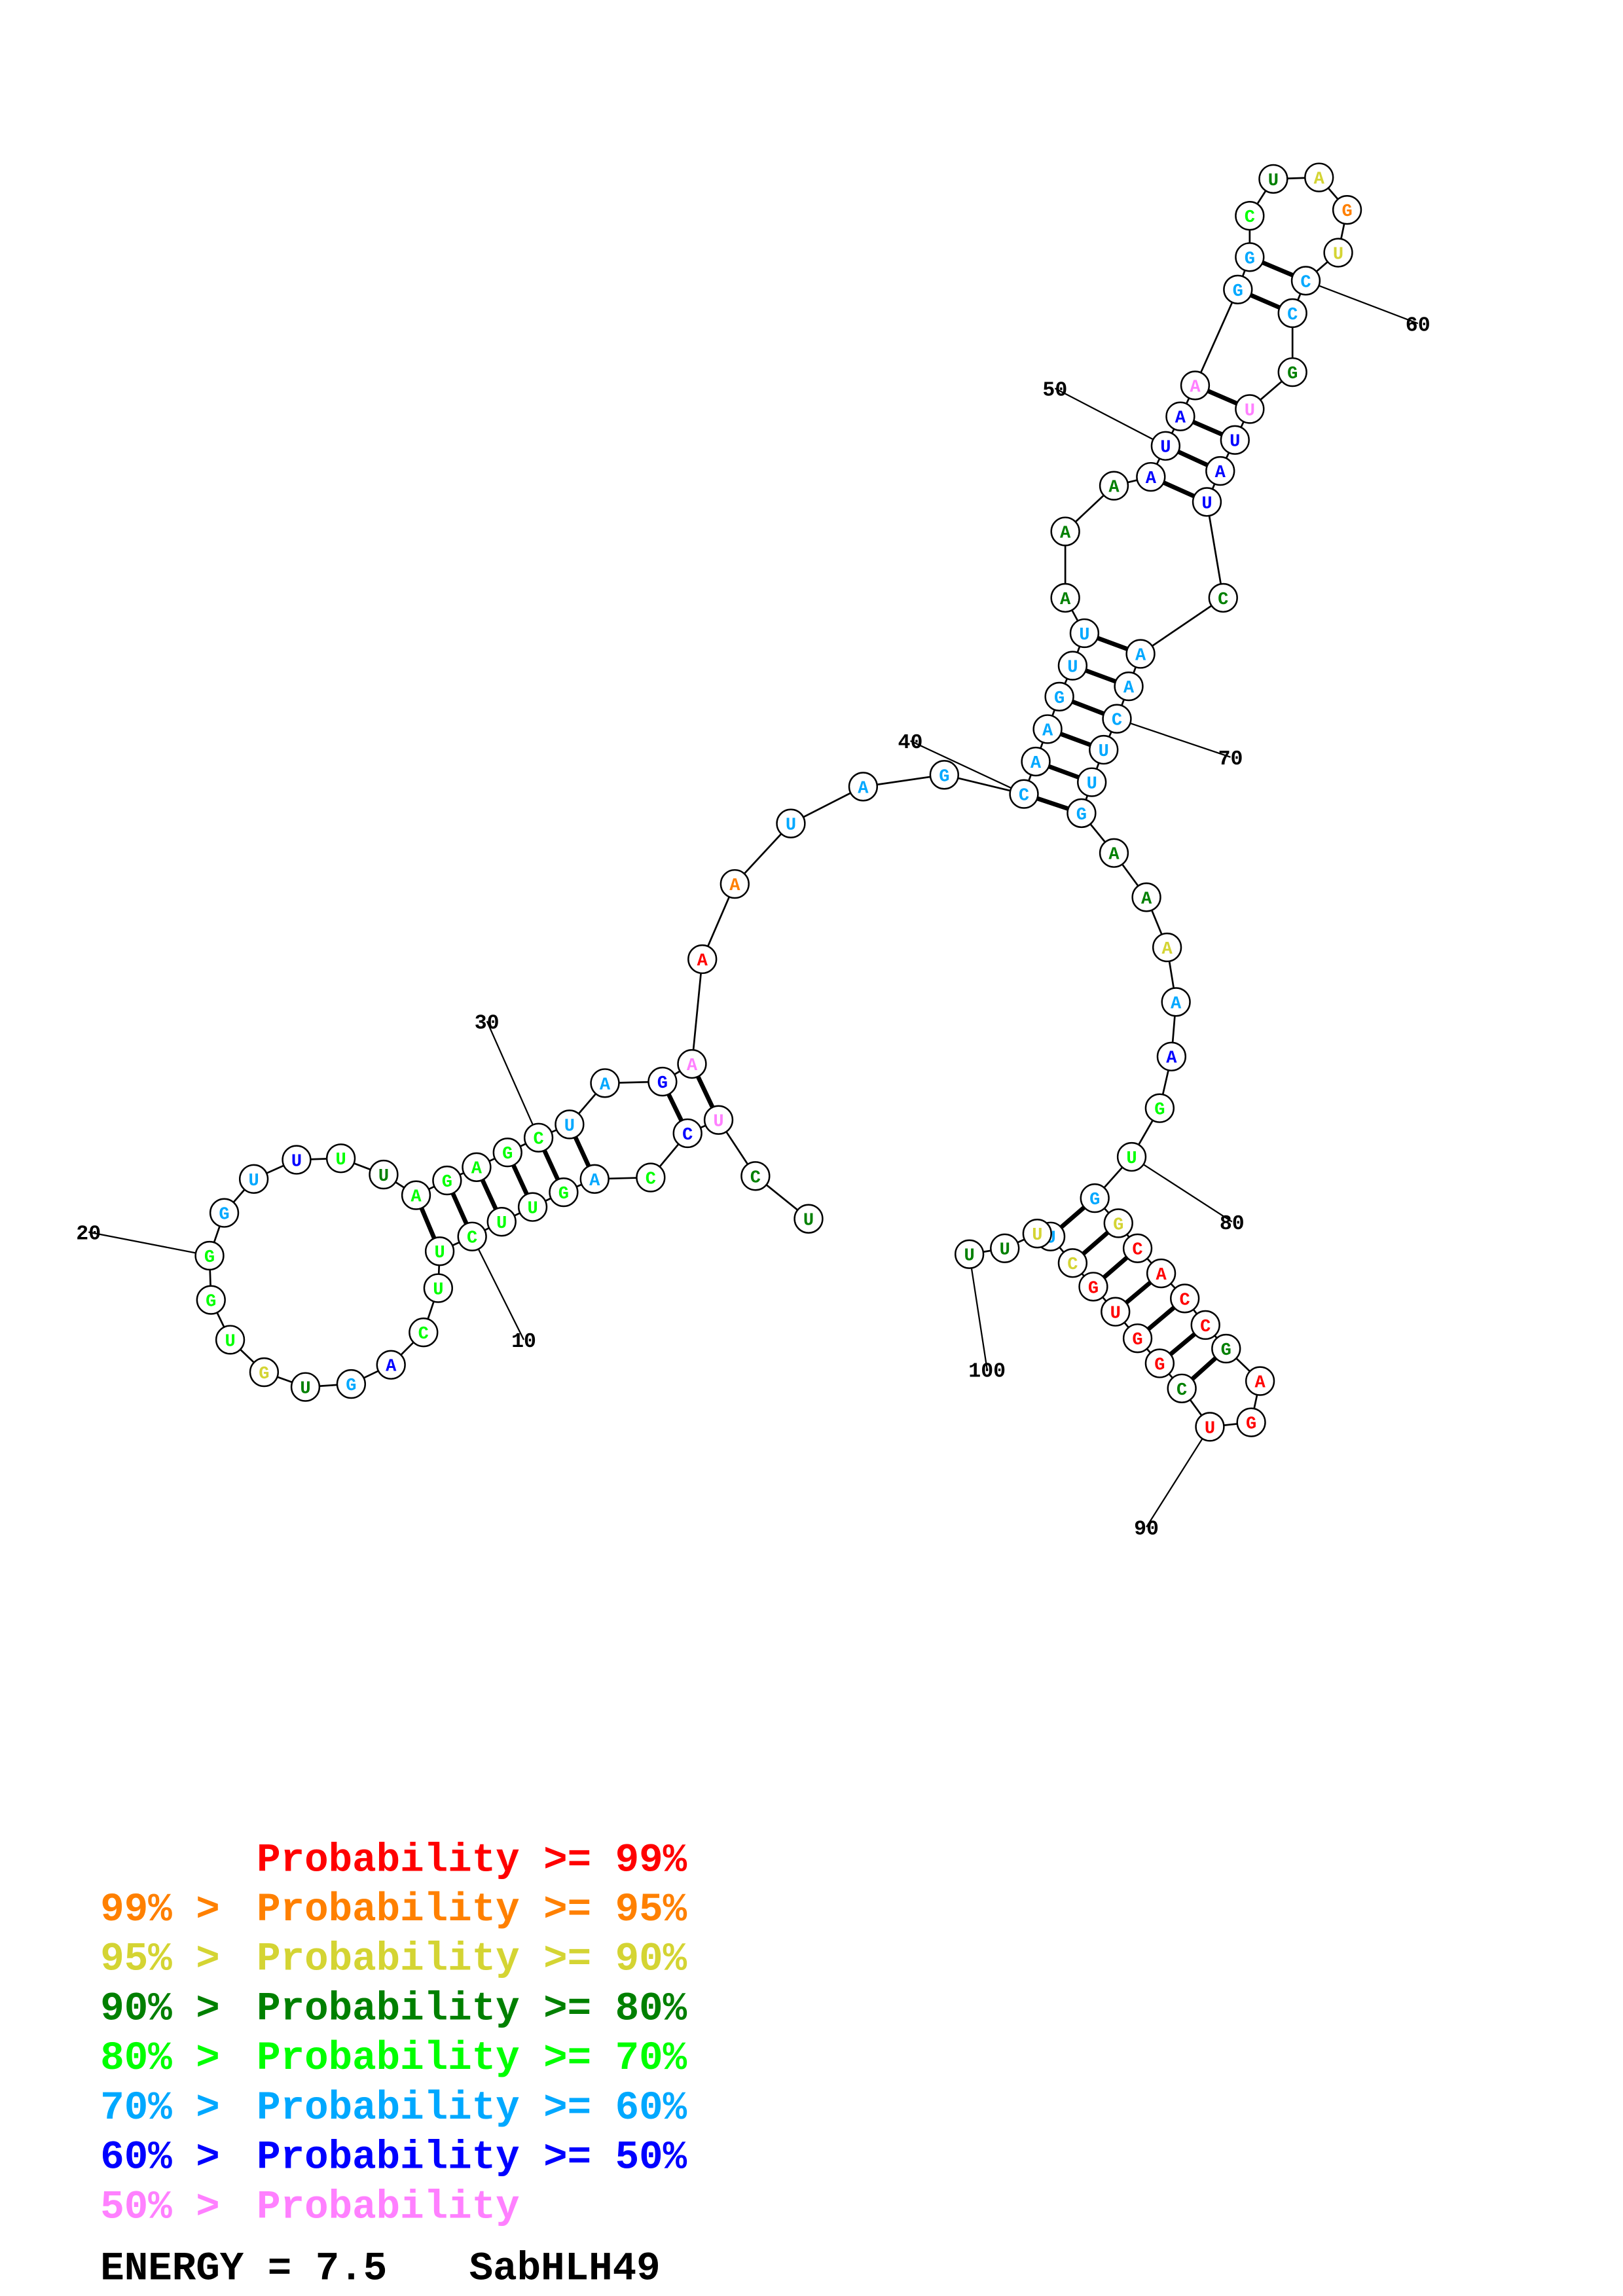 This screenshot has width=1623, height=2296. I want to click on backbone-link, so click(1182, 626).